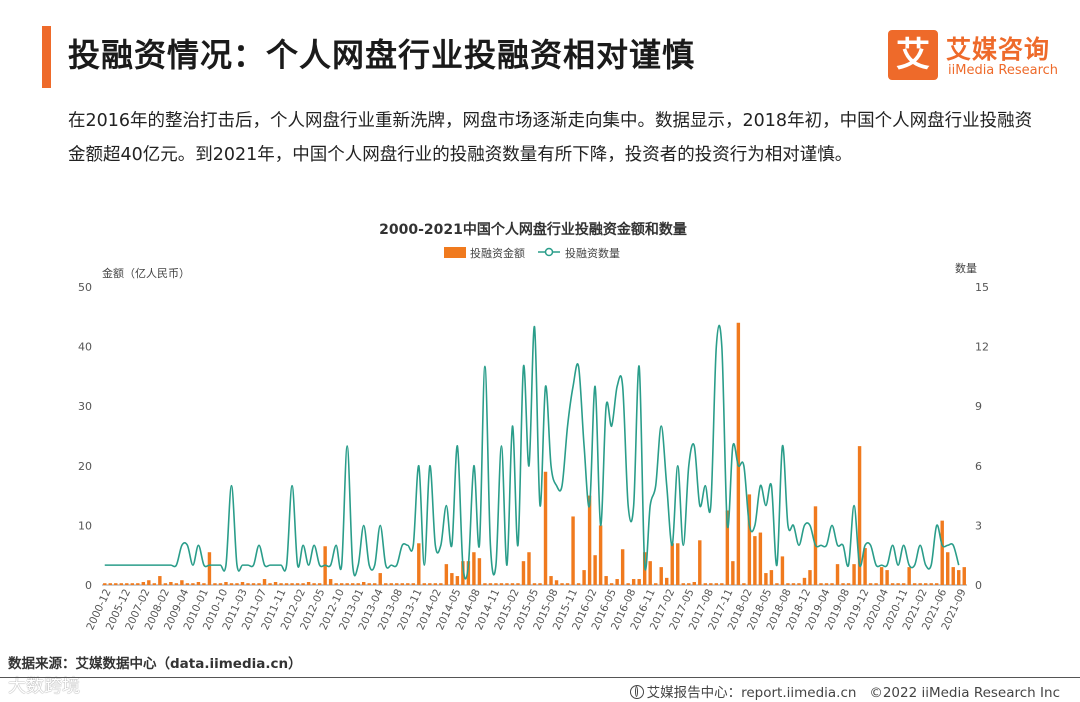 The width and height of the screenshot is (1080, 702). Describe the element at coordinates (455, 252) in the screenshot. I see `legend-bar-swatch` at that location.